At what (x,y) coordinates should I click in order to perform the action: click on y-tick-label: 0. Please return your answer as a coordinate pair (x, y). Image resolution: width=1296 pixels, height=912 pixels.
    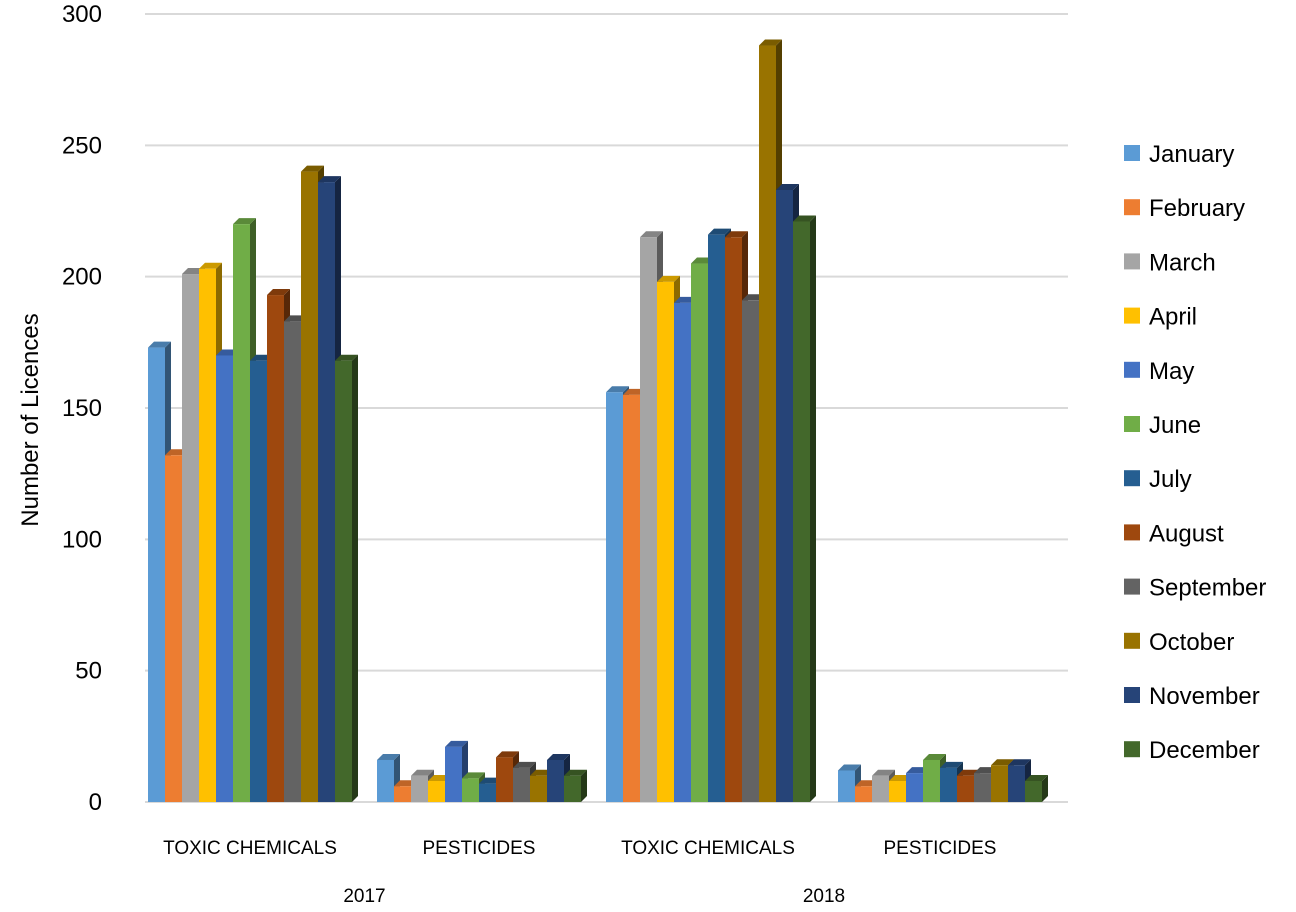
    Looking at the image, I should click on (95, 802).